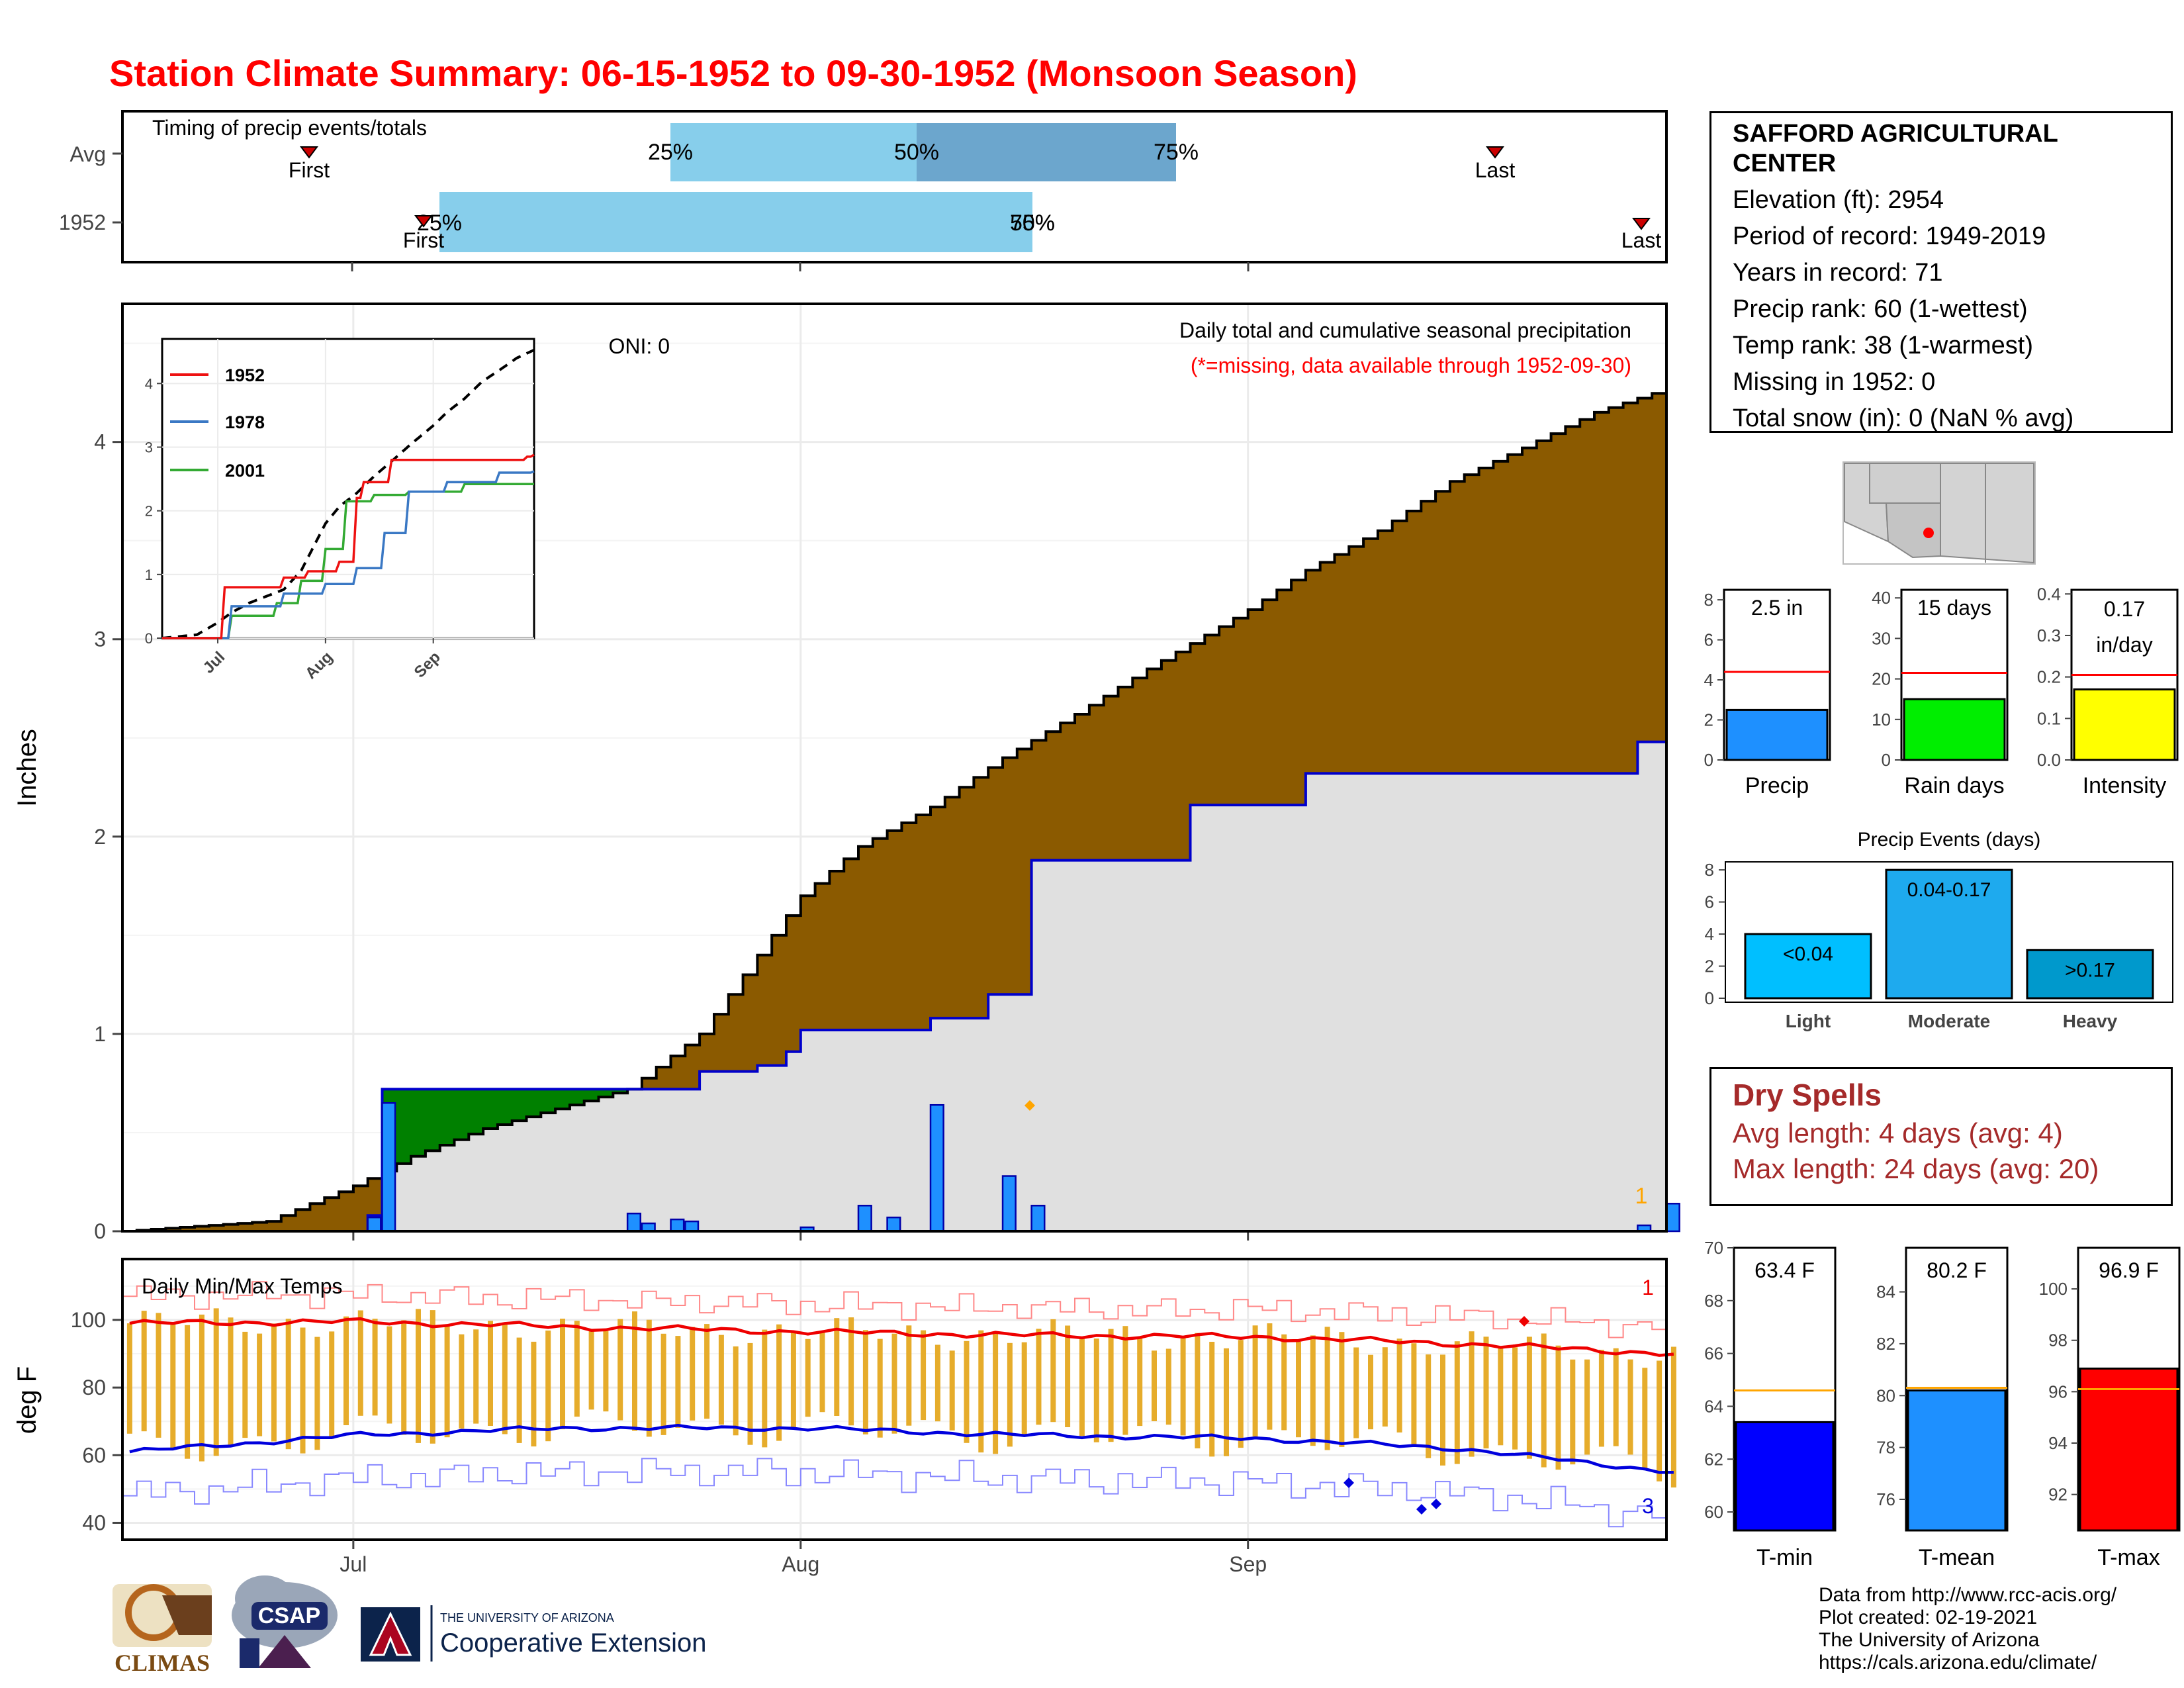 The width and height of the screenshot is (2184, 1688). Describe the element at coordinates (1895, 134) in the screenshot. I see `station-name: SAFFORD AGRICULTURAL` at that location.